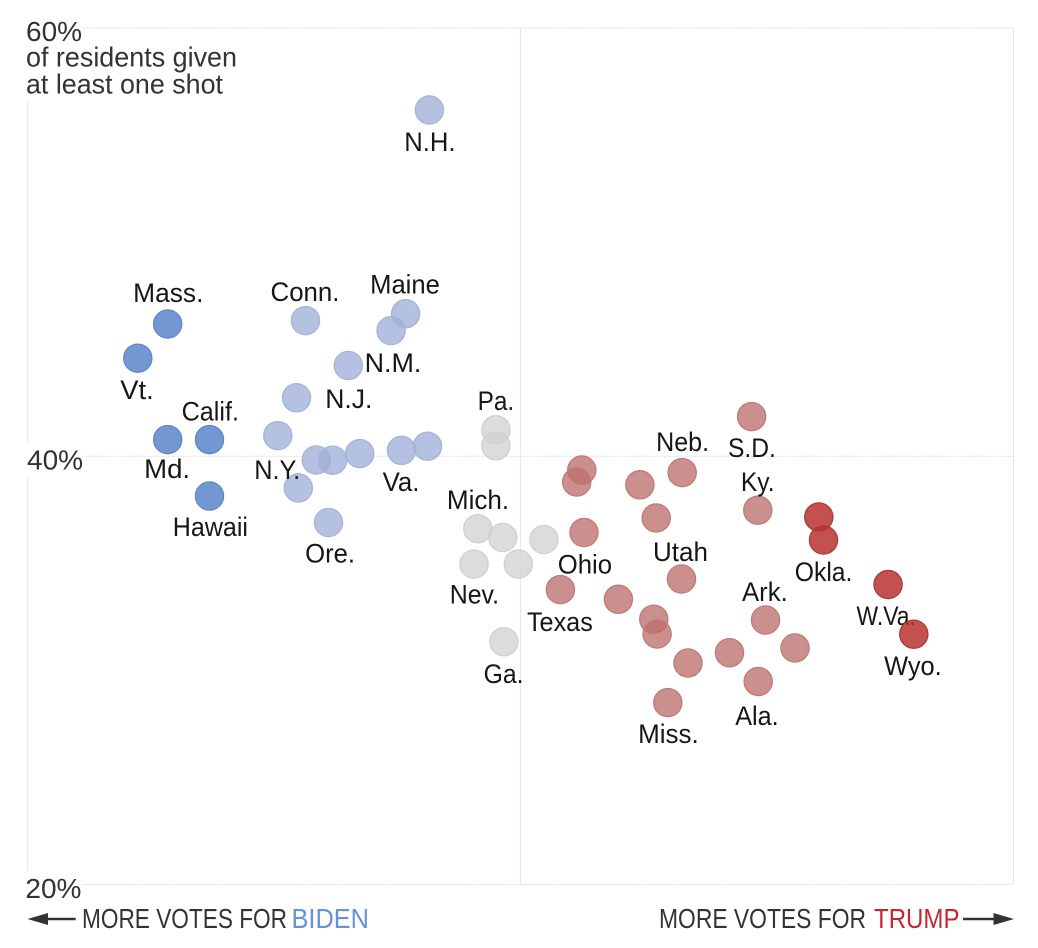  What do you see at coordinates (496, 401) in the screenshot?
I see `svg-text: Pa.` at bounding box center [496, 401].